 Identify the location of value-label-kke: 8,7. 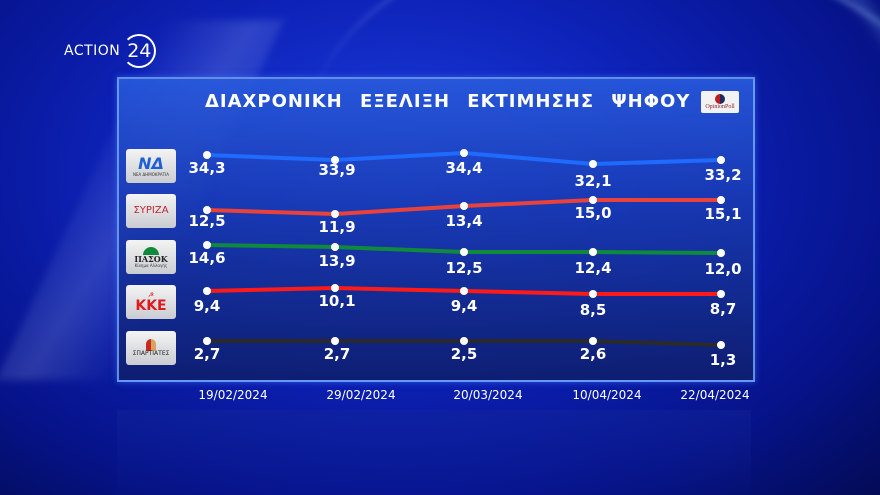
(723, 309).